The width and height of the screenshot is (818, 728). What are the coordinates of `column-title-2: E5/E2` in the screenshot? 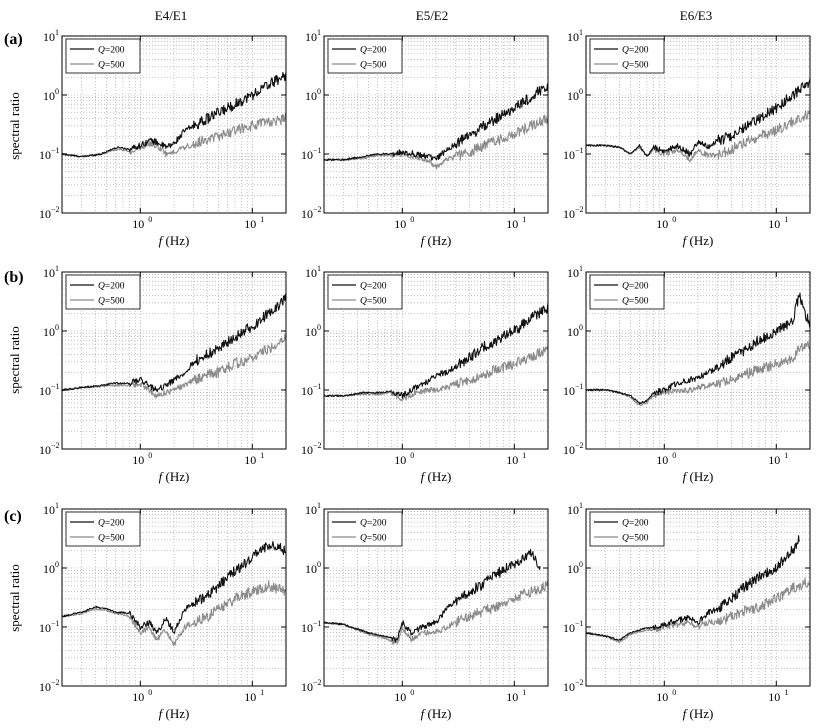 It's located at (432, 15).